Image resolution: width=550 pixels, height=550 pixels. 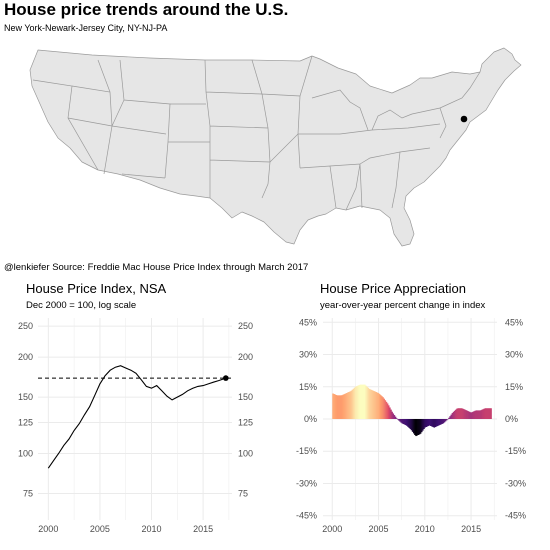 I want to click on hpa-y-tick-label-right: -30%, so click(x=515, y=483).